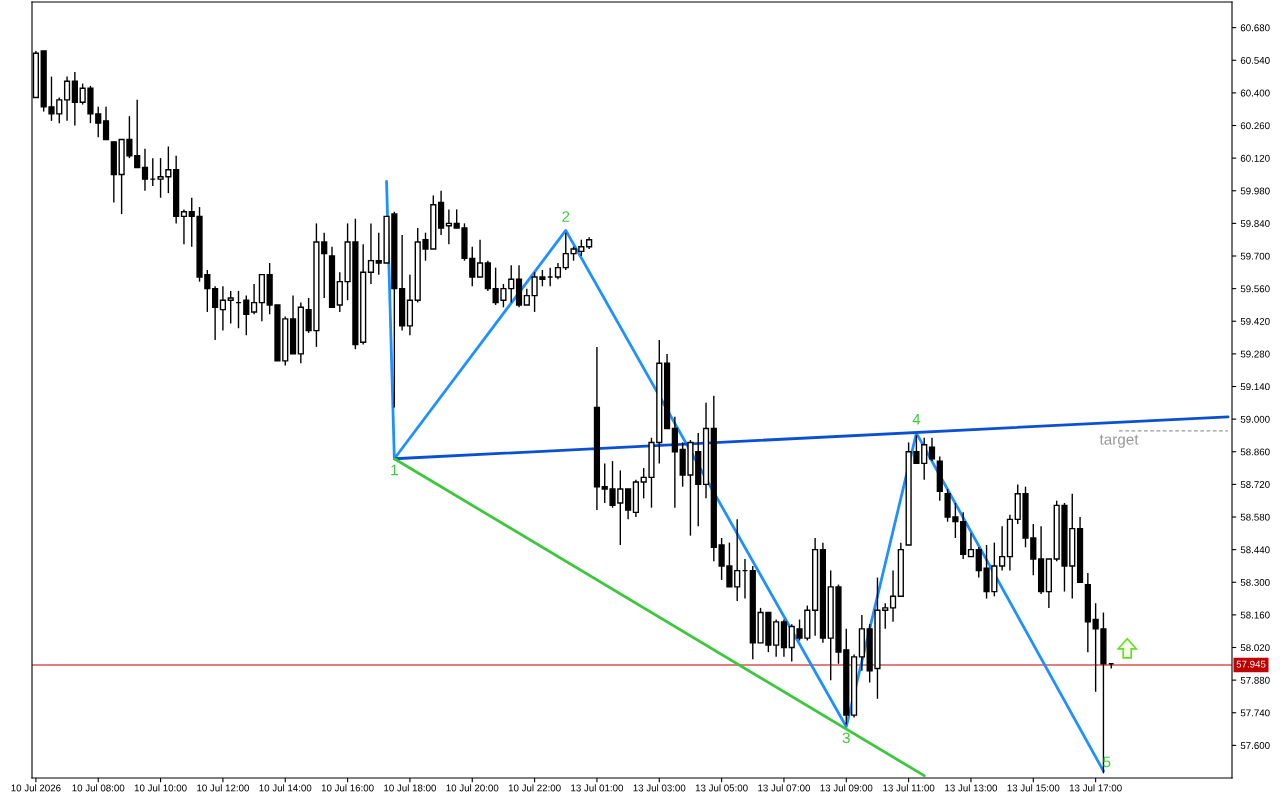 This screenshot has height=800, width=1280. I want to click on y-tick-label: 60.400, so click(1255, 93).